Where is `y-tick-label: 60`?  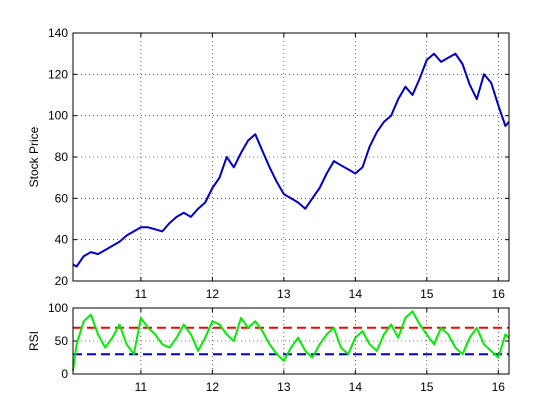 y-tick-label: 60 is located at coordinates (62, 198).